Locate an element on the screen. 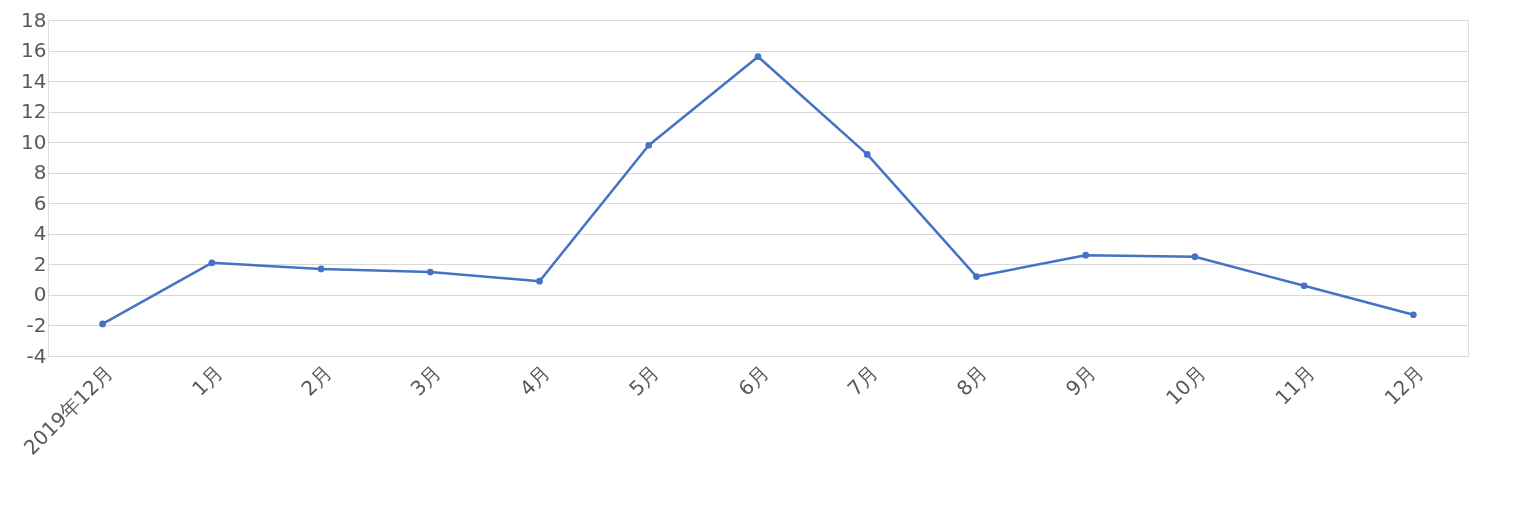 The height and width of the screenshot is (524, 1519). y-tick-label: 16 is located at coordinates (34, 50).